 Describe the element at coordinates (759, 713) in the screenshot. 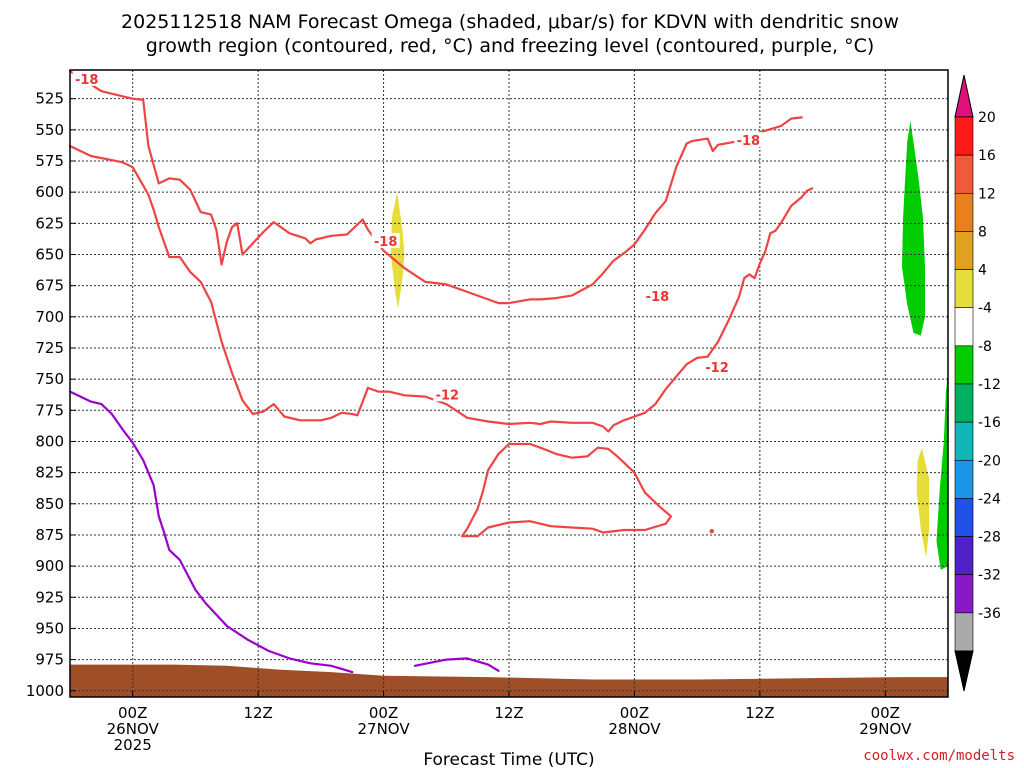

I see `x-tick-label-66-0: 12Z` at that location.